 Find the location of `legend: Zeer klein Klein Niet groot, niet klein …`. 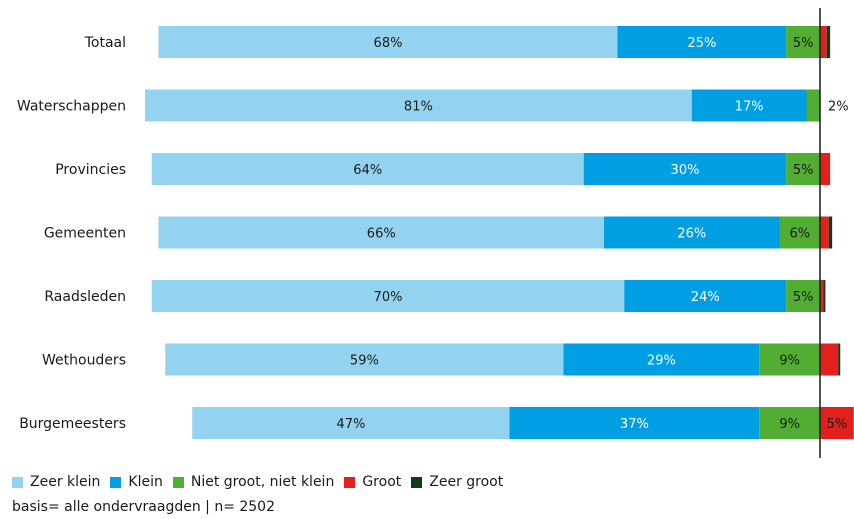

legend: Zeer klein Klein Niet groot, niet klein … is located at coordinates (262, 482).